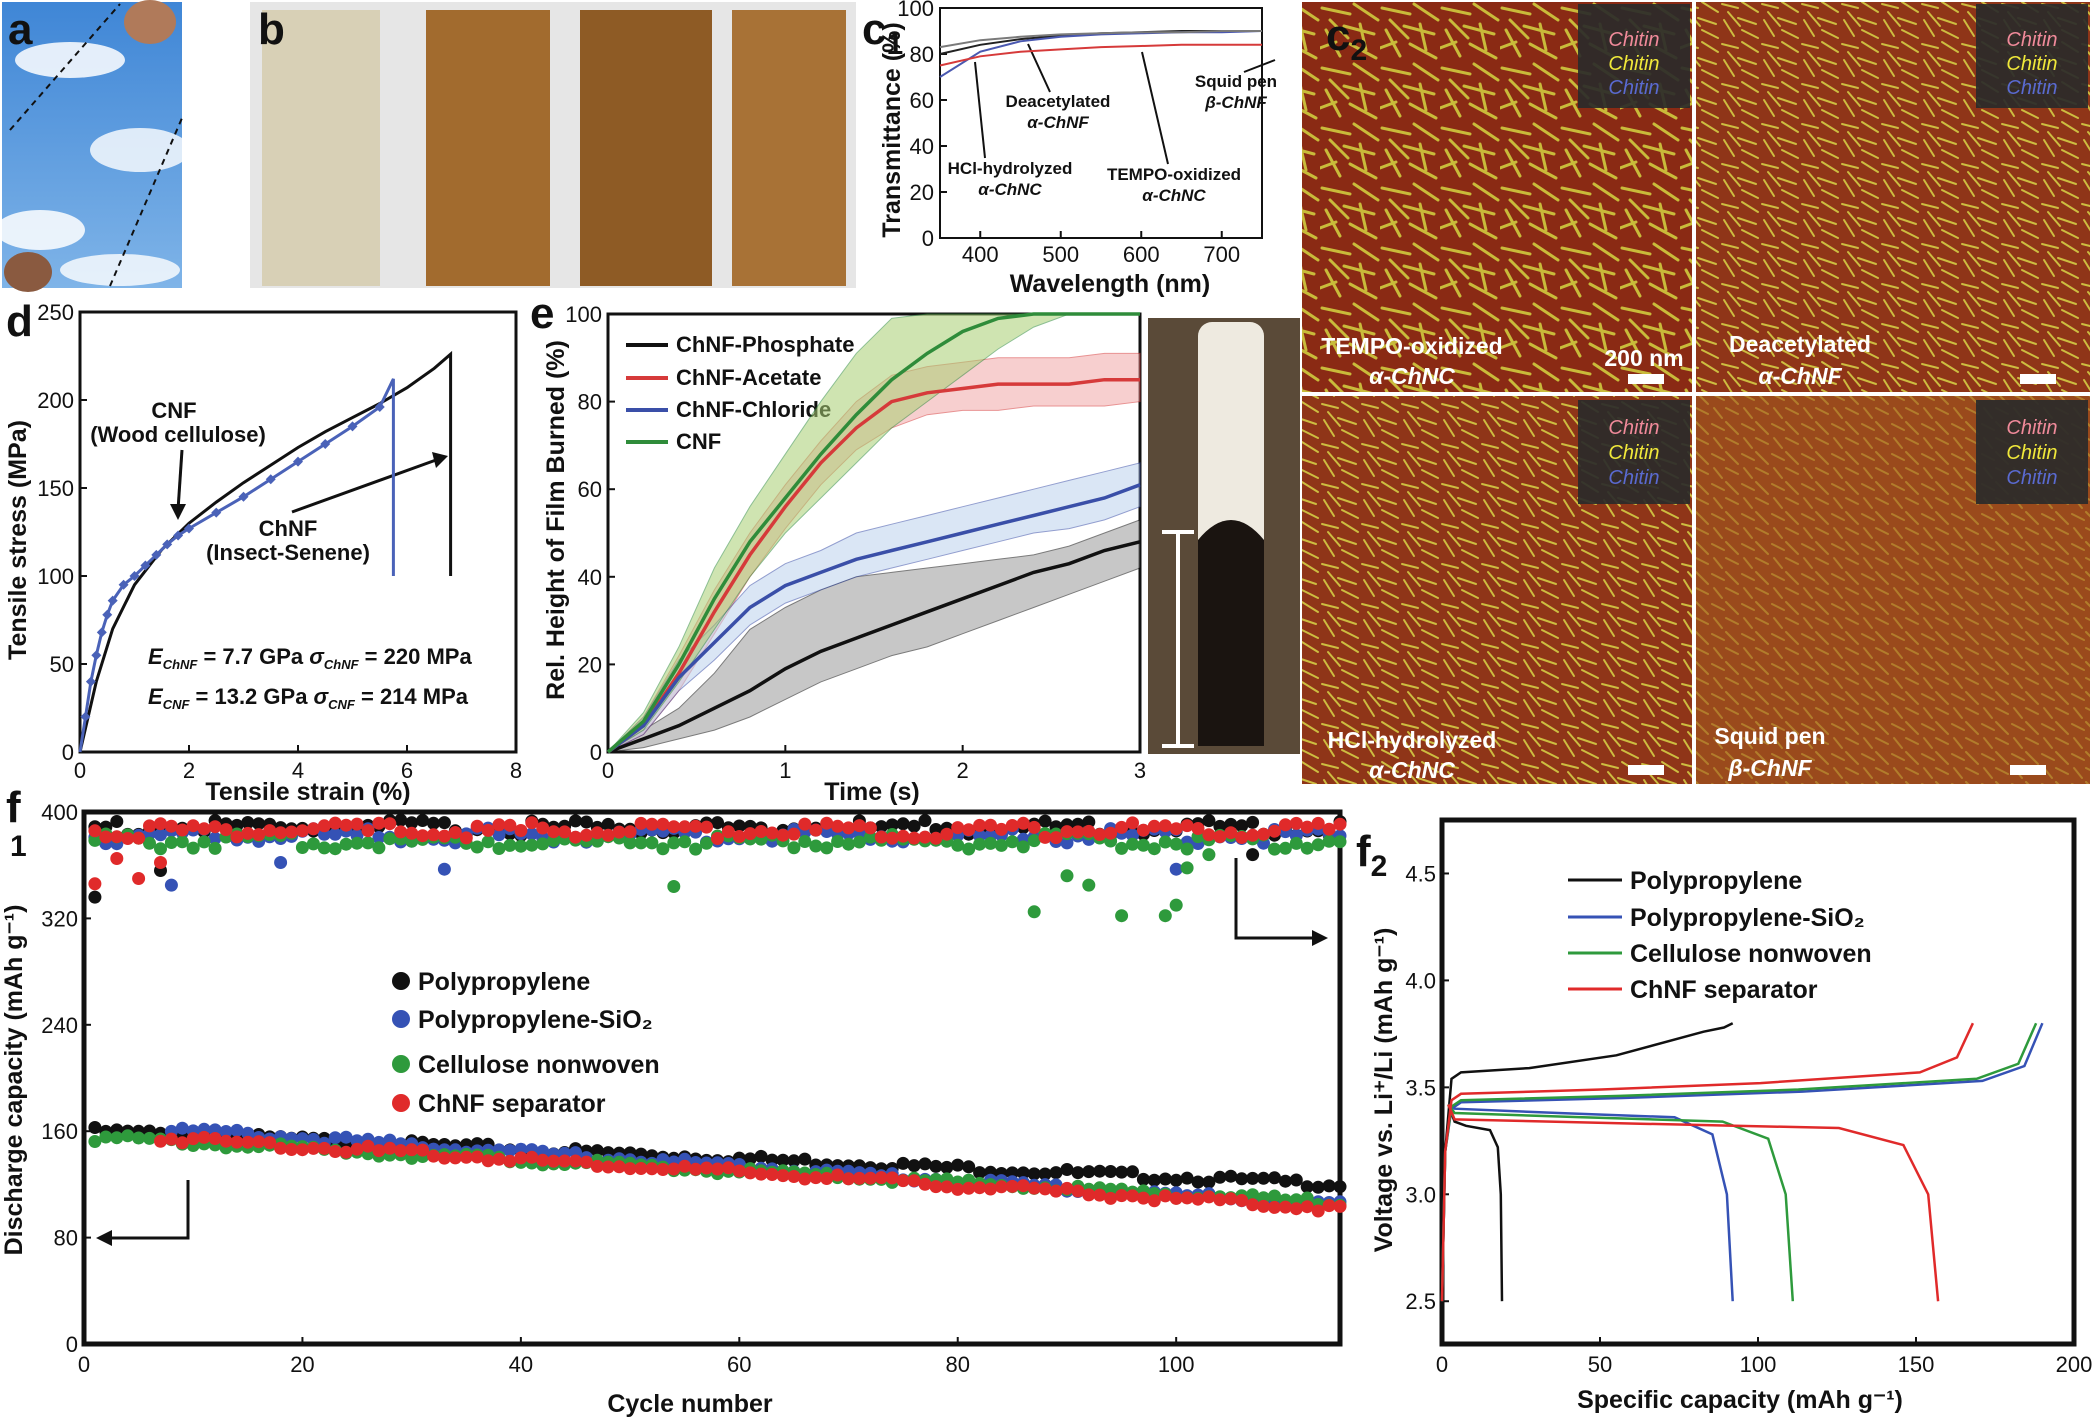 The height and width of the screenshot is (1418, 2092). Describe the element at coordinates (1600, 1364) in the screenshot. I see `f2-x-tick-label: 50` at that location.